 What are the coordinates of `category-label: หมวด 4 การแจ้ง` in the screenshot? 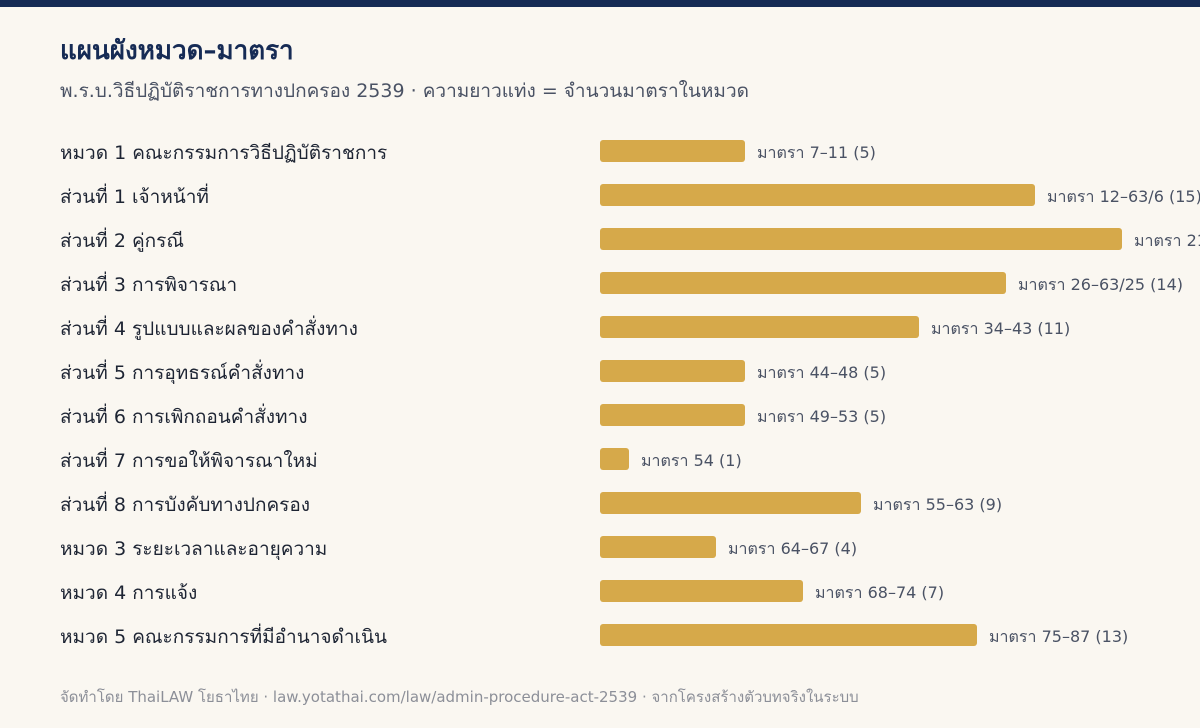 It's located at (129, 593).